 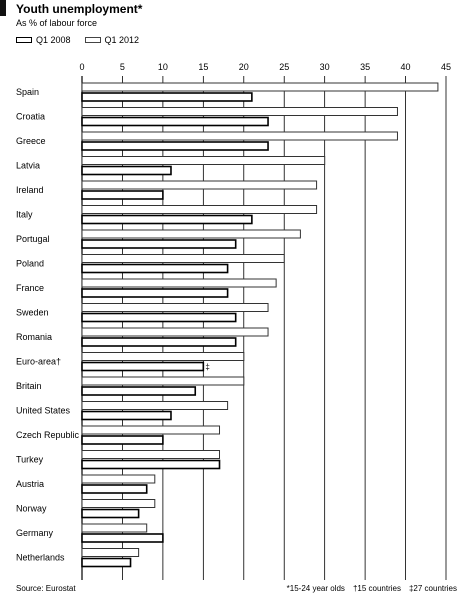 I want to click on bar-q1-2008-portugal, so click(x=159, y=244).